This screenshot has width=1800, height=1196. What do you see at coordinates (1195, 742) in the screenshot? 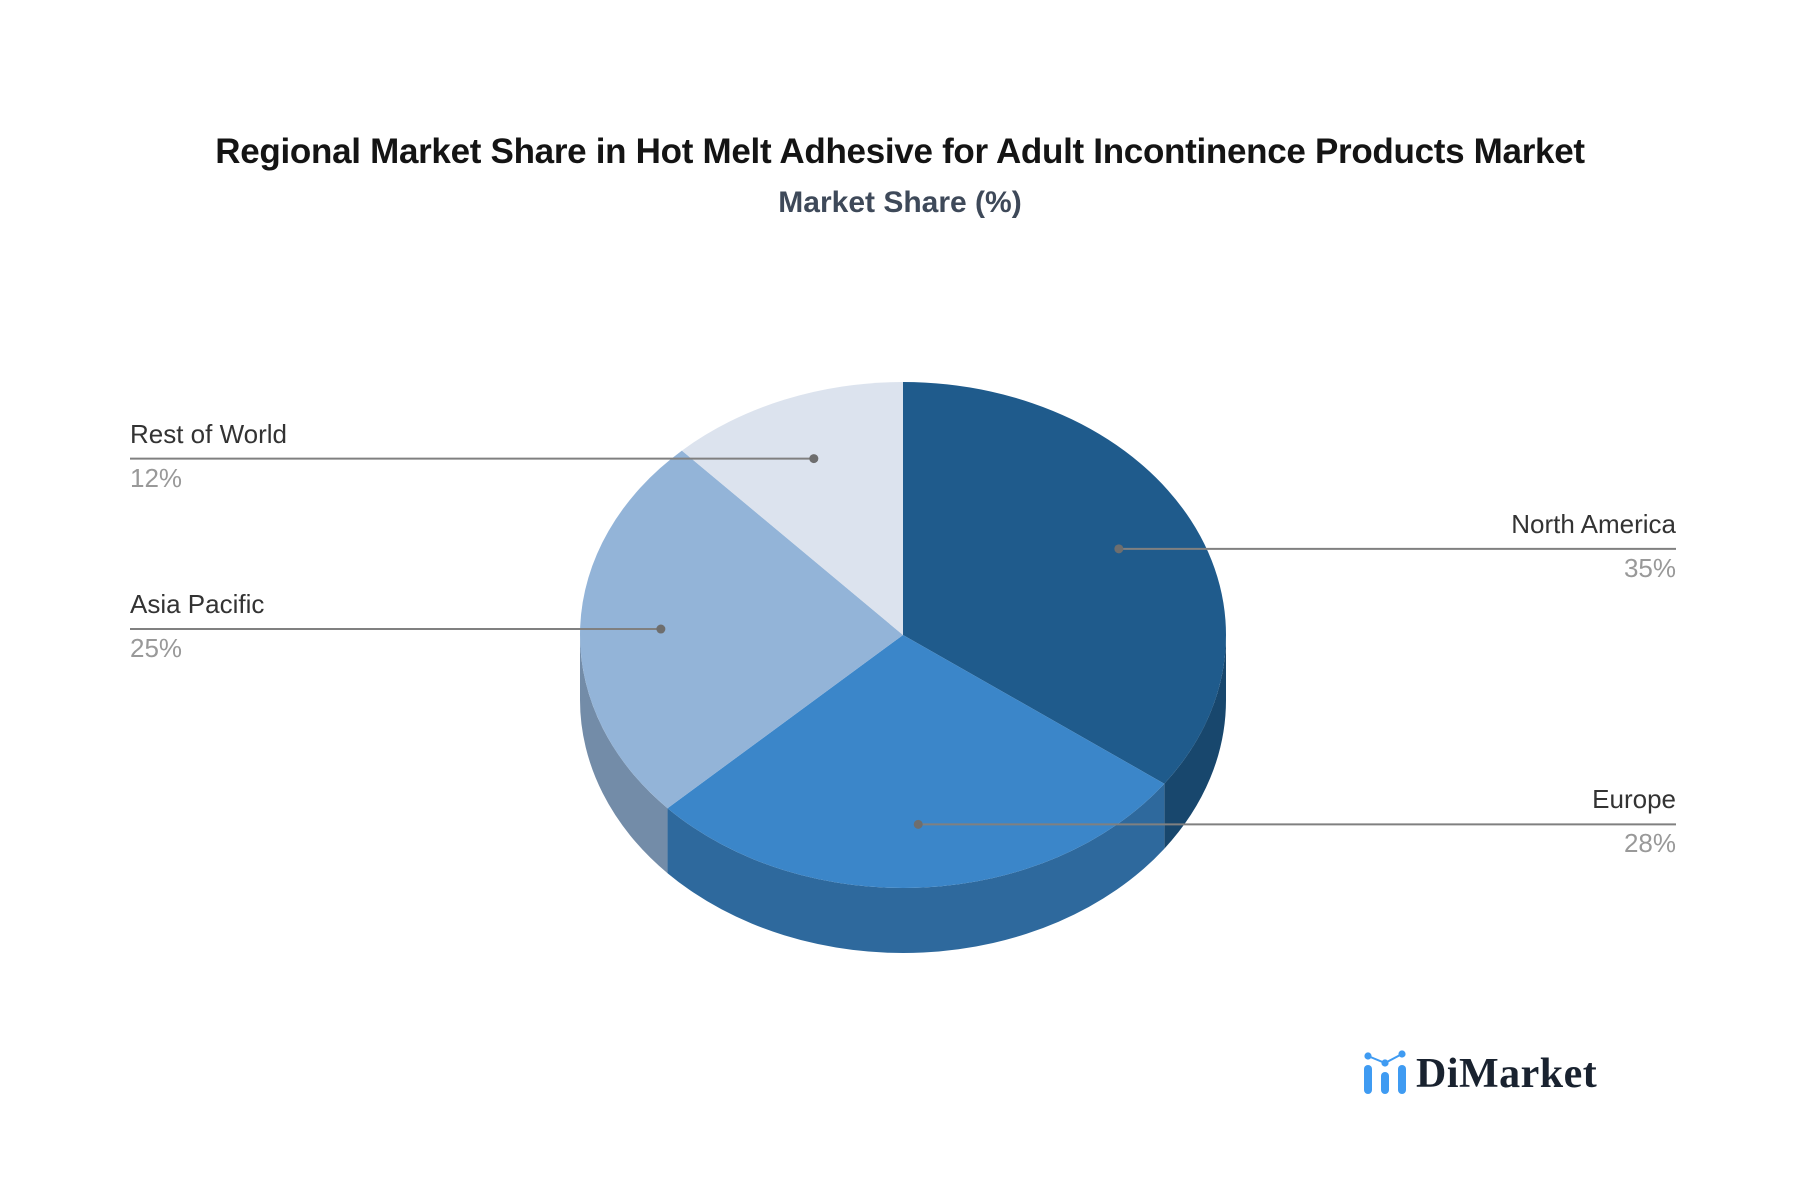
I see `pie-slice-side-north-america` at bounding box center [1195, 742].